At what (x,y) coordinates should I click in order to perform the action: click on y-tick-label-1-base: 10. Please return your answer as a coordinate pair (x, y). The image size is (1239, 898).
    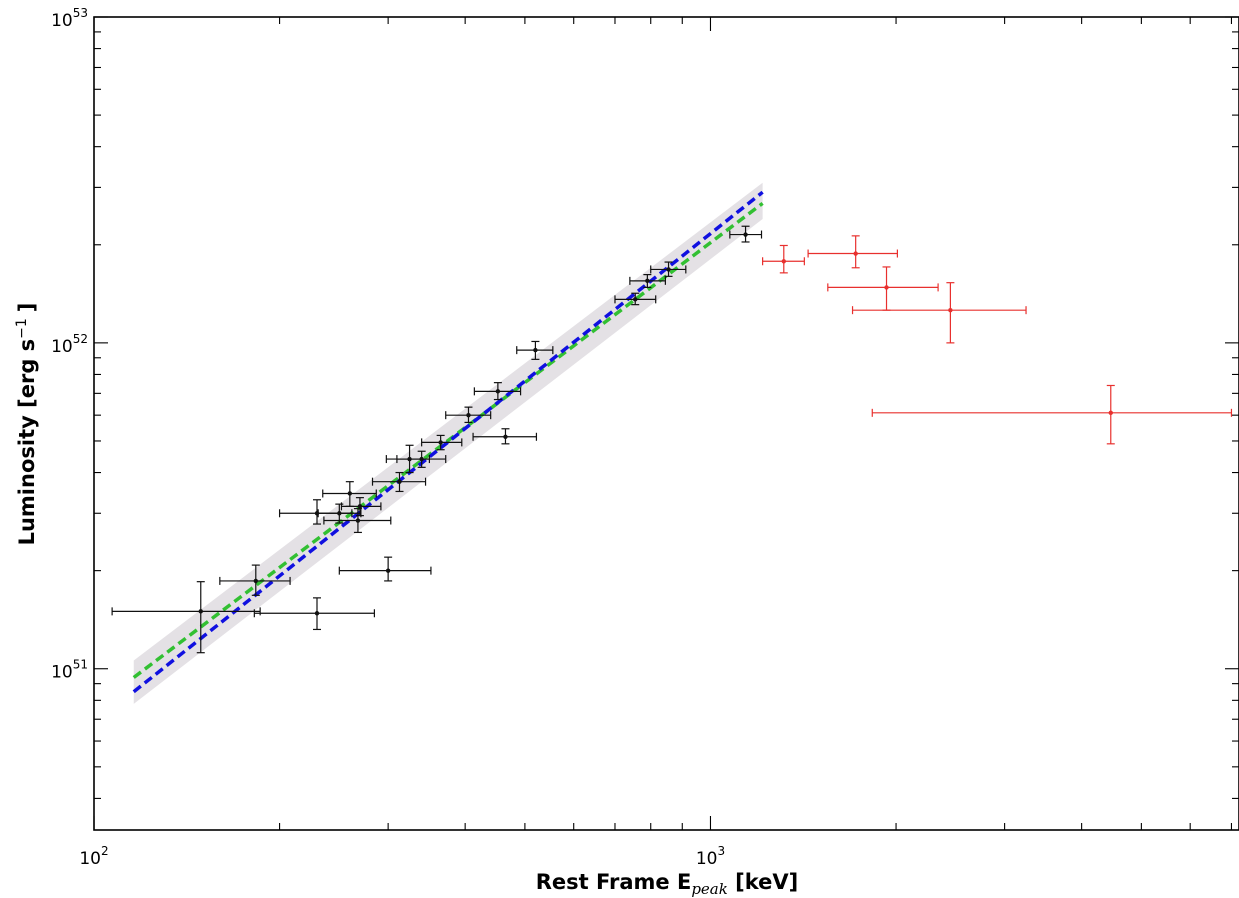
    Looking at the image, I should click on (62, 673).